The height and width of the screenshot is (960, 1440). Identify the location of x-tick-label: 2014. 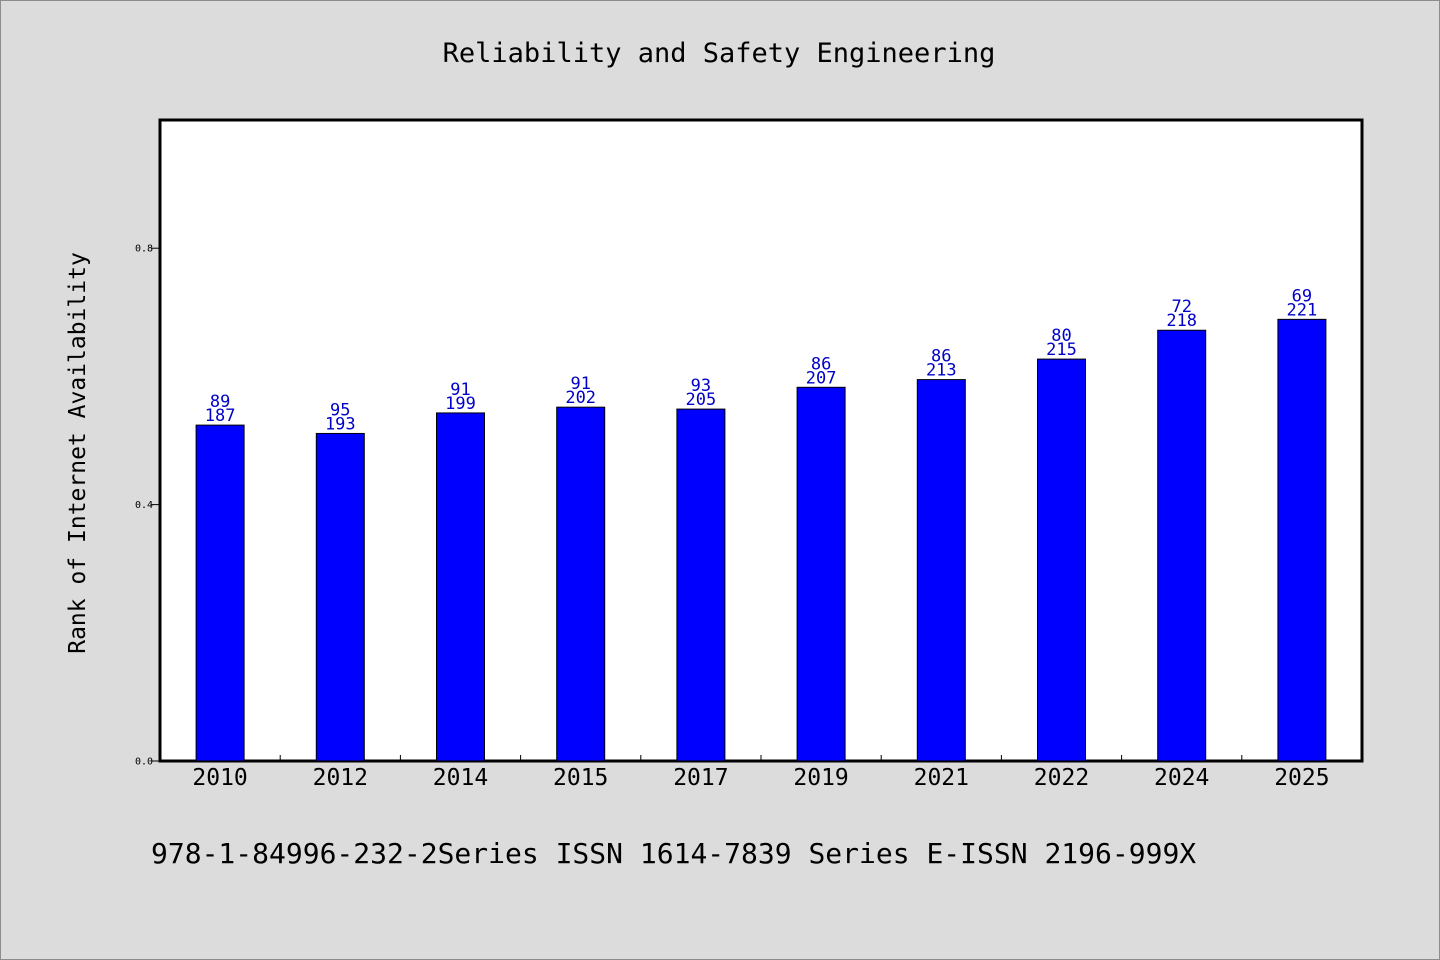
(460, 778).